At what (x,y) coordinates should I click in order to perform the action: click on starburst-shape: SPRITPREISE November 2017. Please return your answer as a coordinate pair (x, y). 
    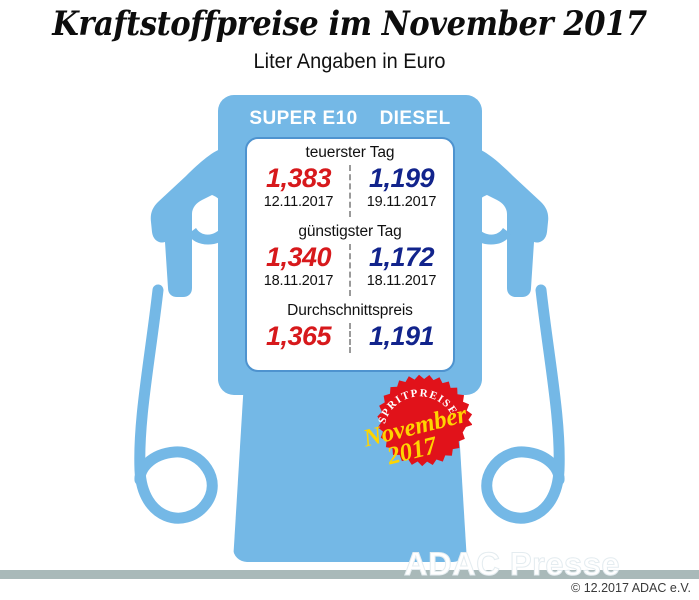
    Looking at the image, I should click on (416, 422).